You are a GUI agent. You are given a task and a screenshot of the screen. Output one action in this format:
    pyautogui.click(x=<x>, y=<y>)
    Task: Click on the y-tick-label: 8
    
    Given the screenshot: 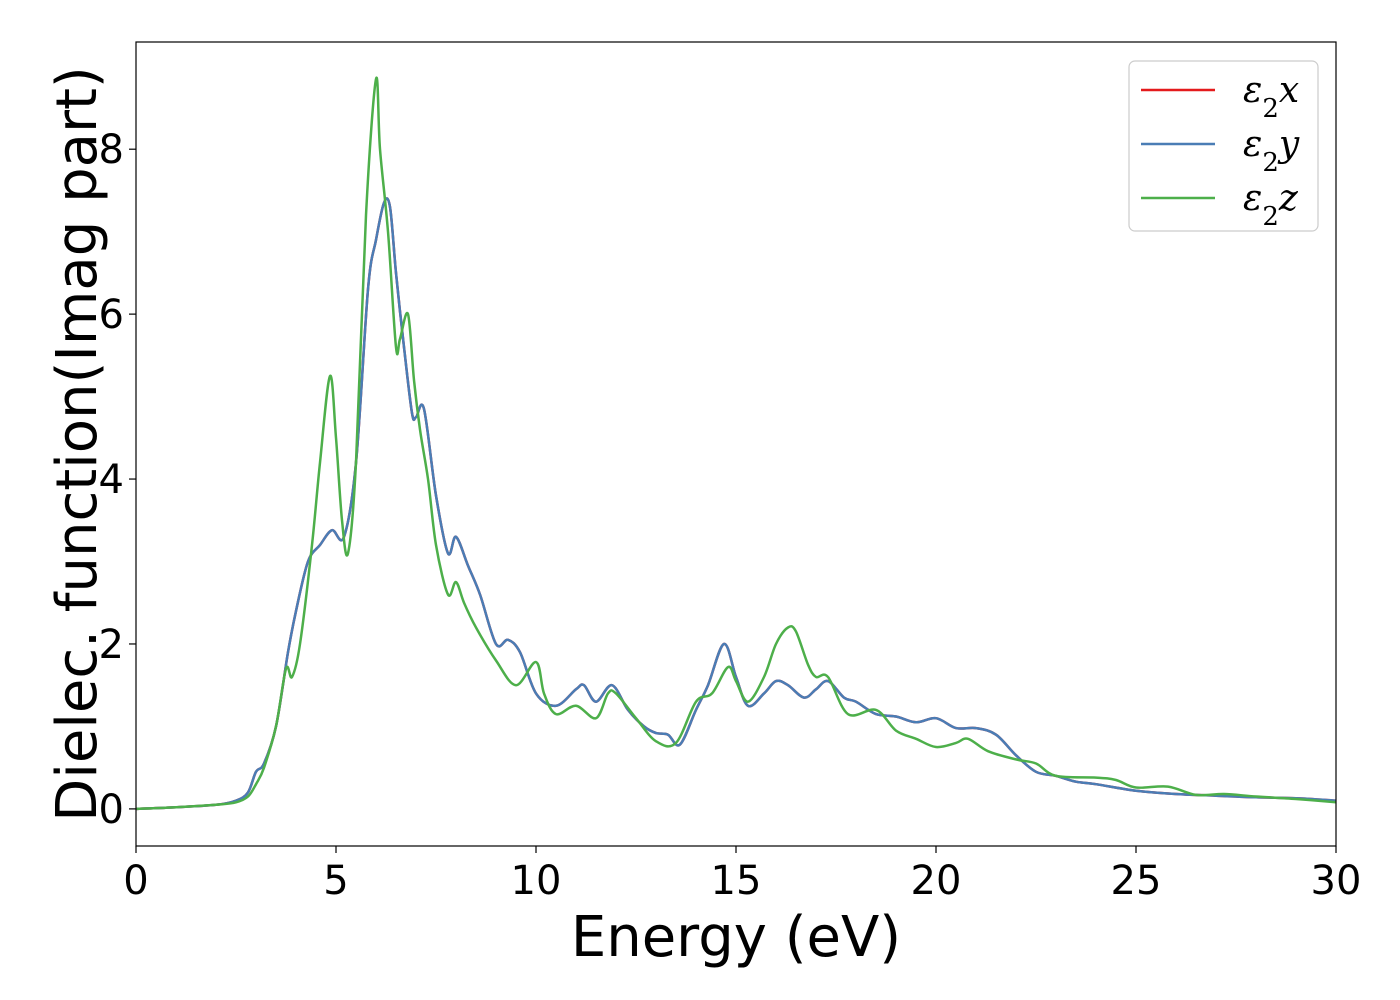 What is the action you would take?
    pyautogui.click(x=111, y=150)
    